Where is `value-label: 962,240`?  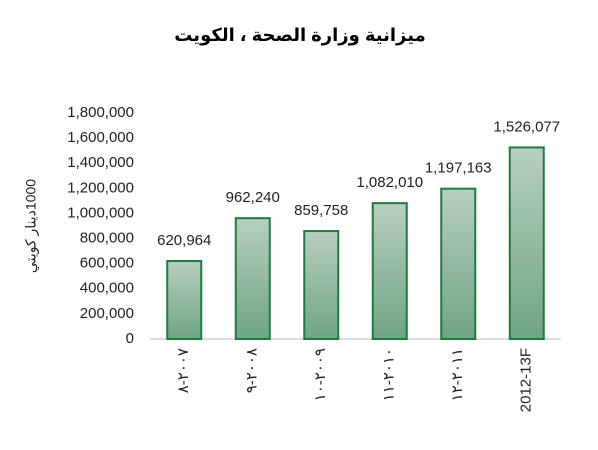
value-label: 962,240 is located at coordinates (253, 197).